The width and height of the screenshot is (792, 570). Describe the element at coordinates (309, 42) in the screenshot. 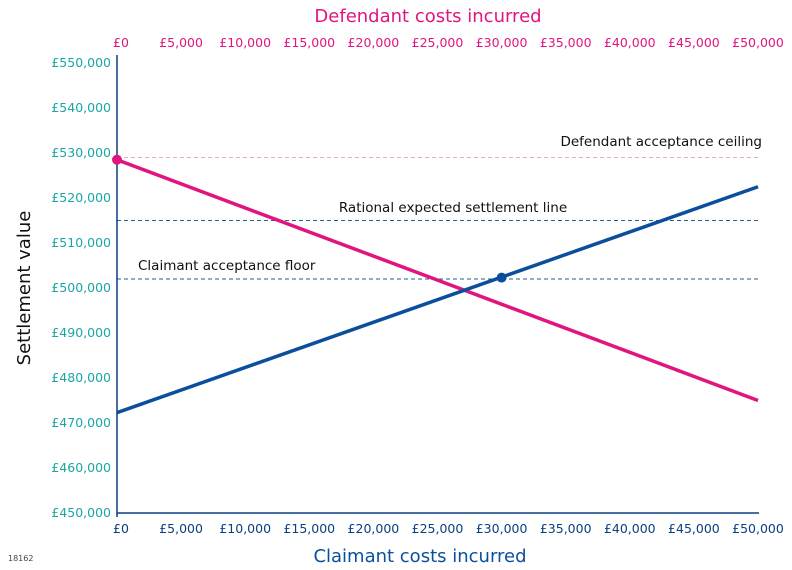

I see `top-tick-label: £15,000` at that location.